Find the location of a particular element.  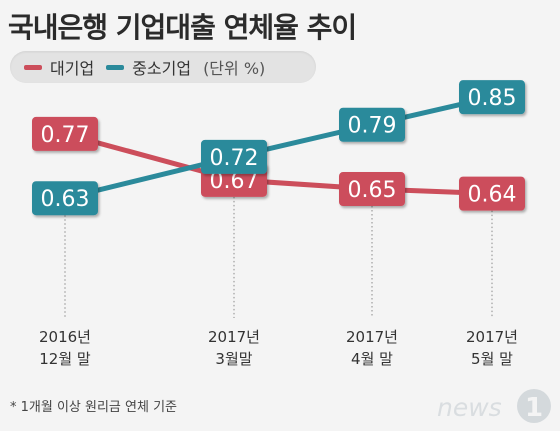

data-label: 0.79 is located at coordinates (372, 126).